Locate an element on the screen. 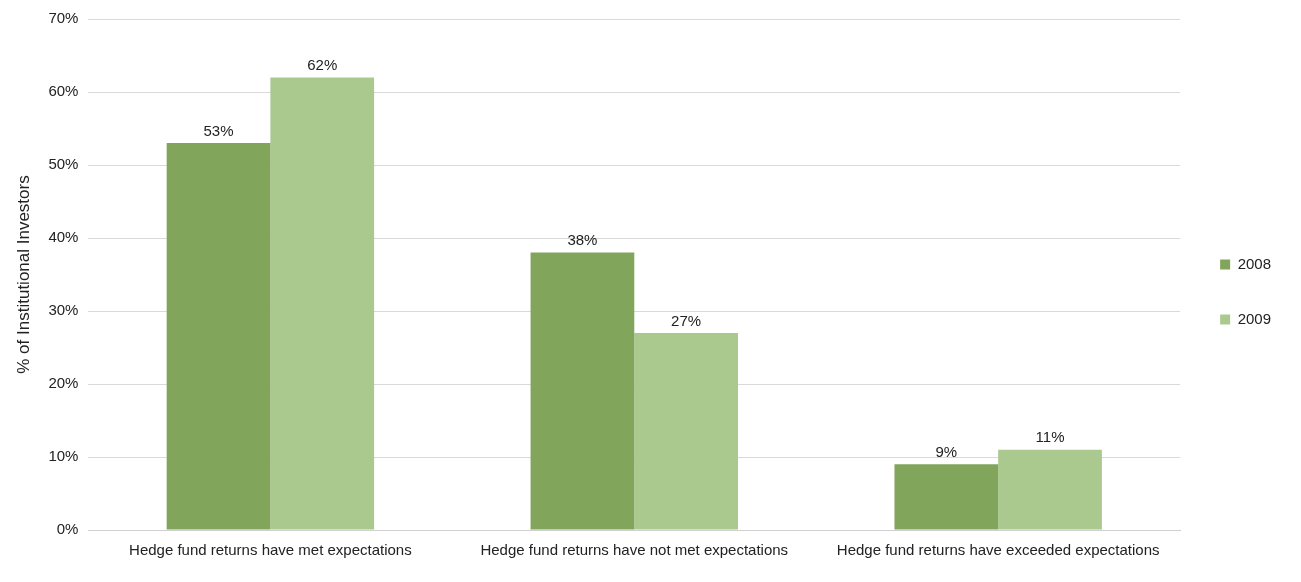  legend-label: 2008 is located at coordinates (1254, 263).